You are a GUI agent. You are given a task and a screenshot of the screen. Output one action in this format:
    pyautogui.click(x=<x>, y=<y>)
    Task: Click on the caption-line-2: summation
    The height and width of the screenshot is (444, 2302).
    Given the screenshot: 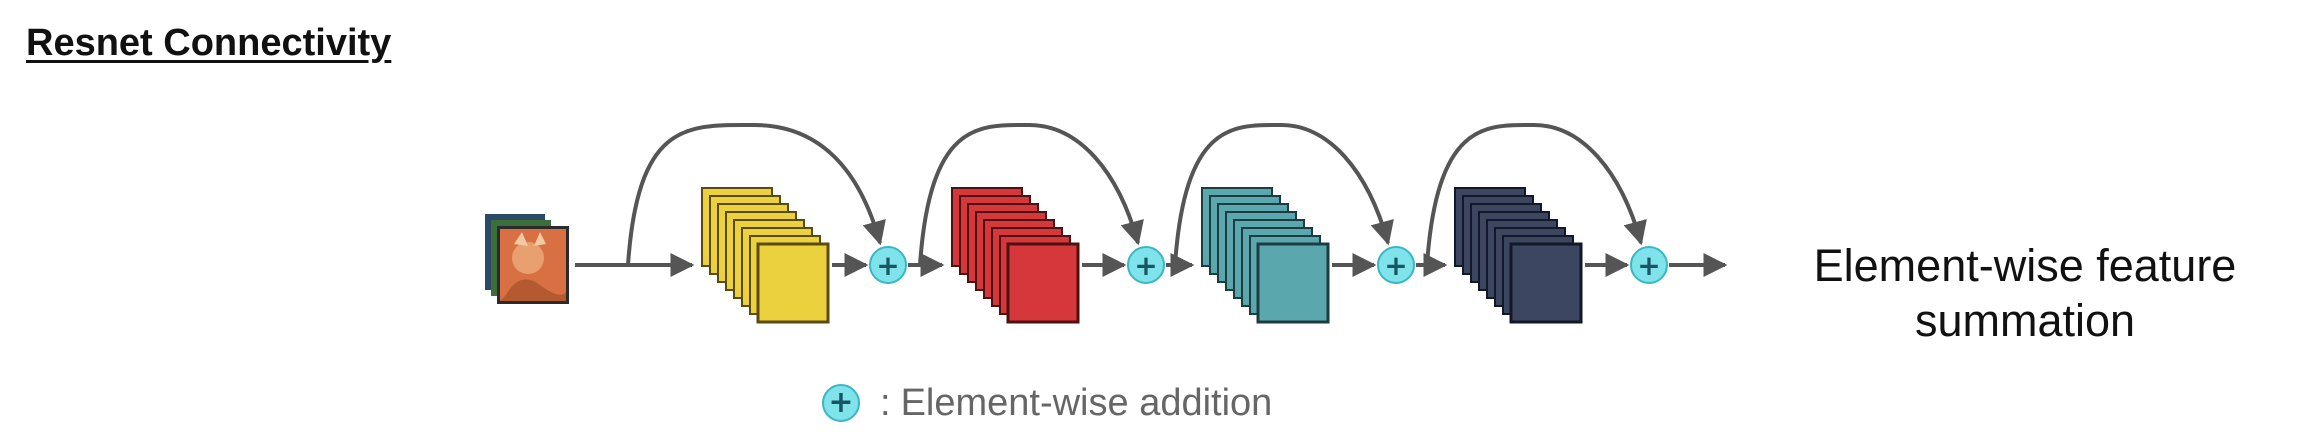 What is the action you would take?
    pyautogui.click(x=2025, y=320)
    